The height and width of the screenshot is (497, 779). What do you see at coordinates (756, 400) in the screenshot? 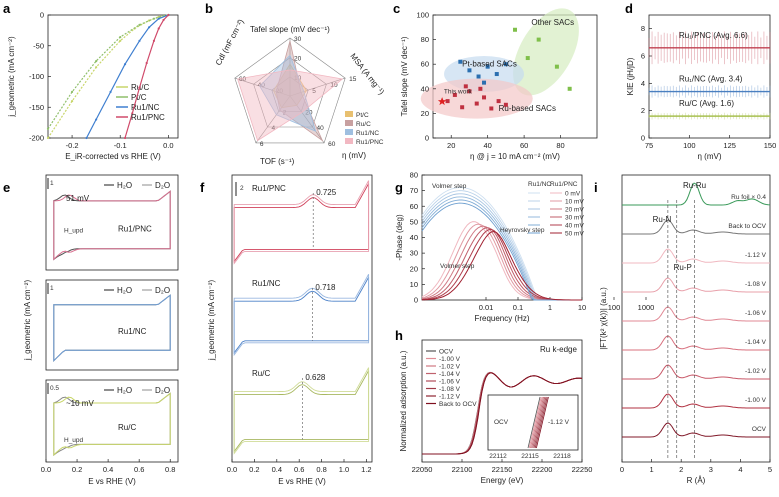
I see `trace-label: -1.00 V` at bounding box center [756, 400].